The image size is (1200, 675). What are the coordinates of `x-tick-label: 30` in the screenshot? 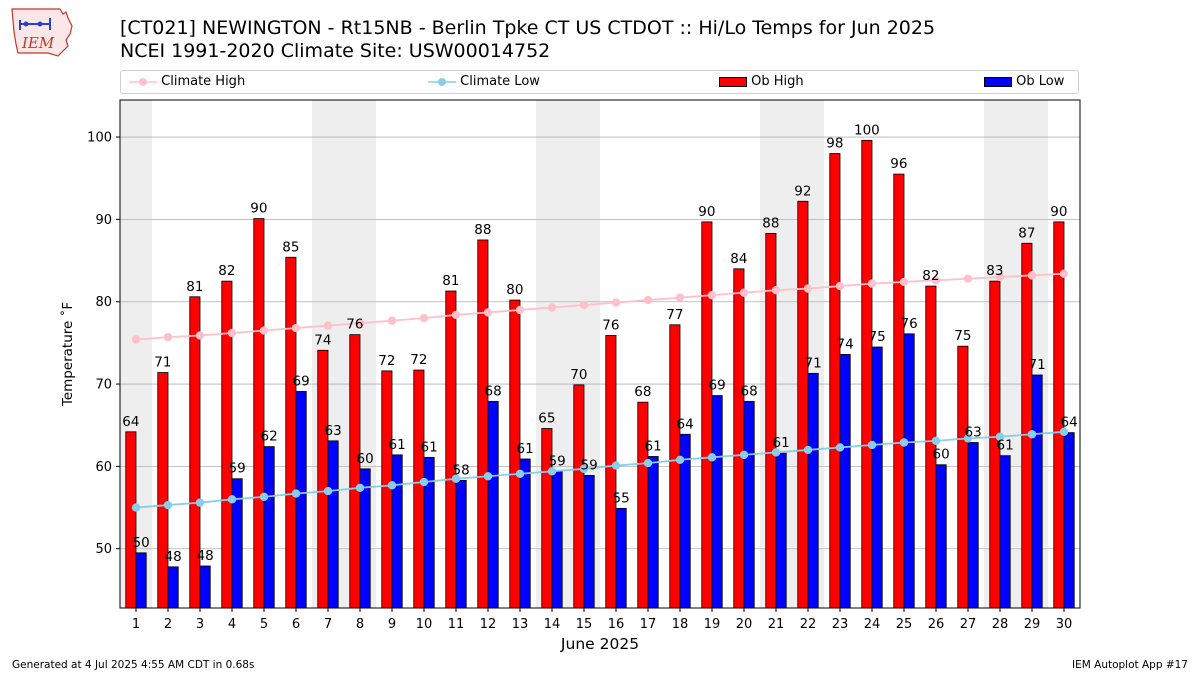 It's located at (1064, 624).